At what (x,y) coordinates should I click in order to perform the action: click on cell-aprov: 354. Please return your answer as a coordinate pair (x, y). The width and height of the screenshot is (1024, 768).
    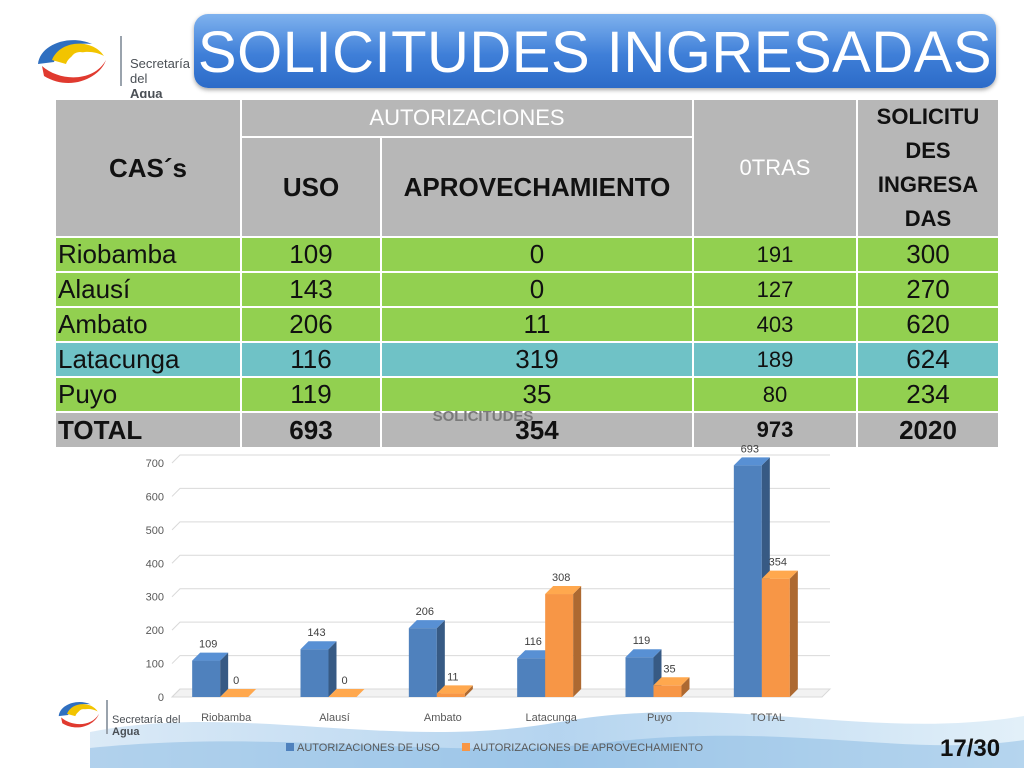
    Looking at the image, I should click on (537, 430).